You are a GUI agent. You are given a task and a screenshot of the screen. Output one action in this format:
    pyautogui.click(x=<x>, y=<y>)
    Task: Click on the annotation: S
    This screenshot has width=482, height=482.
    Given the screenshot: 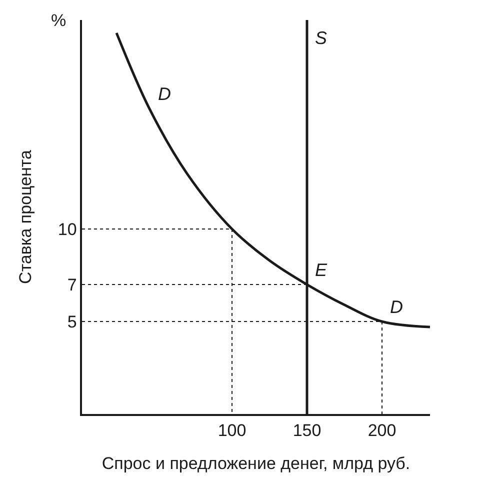 What is the action you would take?
    pyautogui.click(x=321, y=38)
    